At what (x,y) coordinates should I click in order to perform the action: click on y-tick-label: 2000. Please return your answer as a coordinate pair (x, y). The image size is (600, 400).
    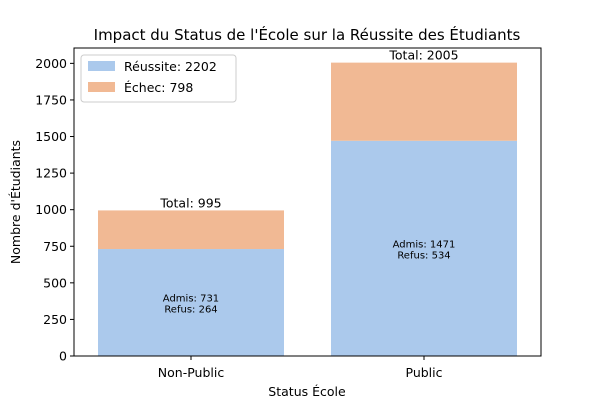
    Looking at the image, I should click on (51, 63).